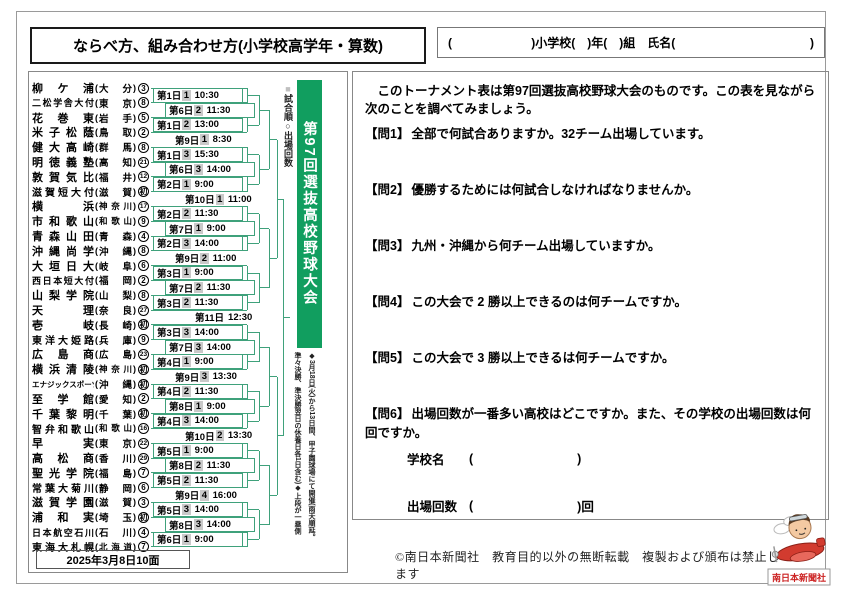 The image size is (842, 595). What do you see at coordinates (63, 118) in the screenshot?
I see `team-name: 花巻東` at bounding box center [63, 118].